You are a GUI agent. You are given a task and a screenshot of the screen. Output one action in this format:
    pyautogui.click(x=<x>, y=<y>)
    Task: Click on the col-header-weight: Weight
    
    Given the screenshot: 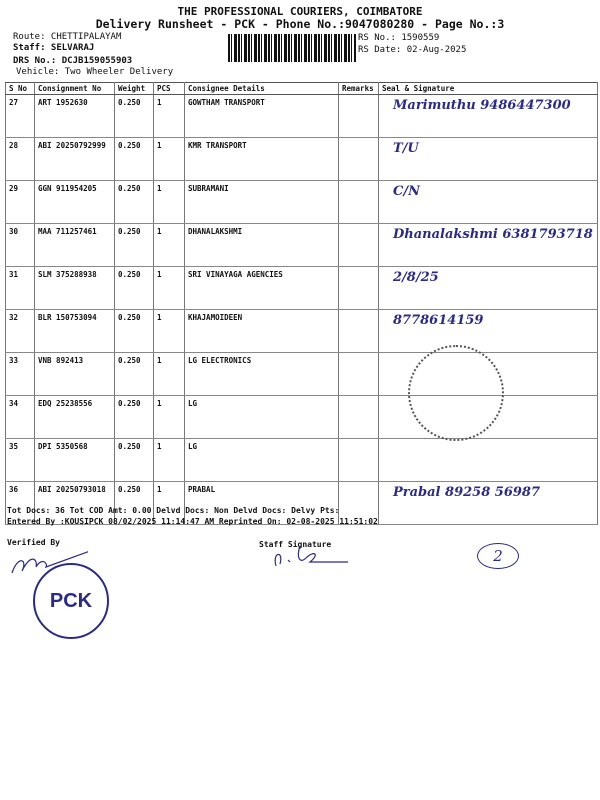 What is the action you would take?
    pyautogui.click(x=134, y=88)
    